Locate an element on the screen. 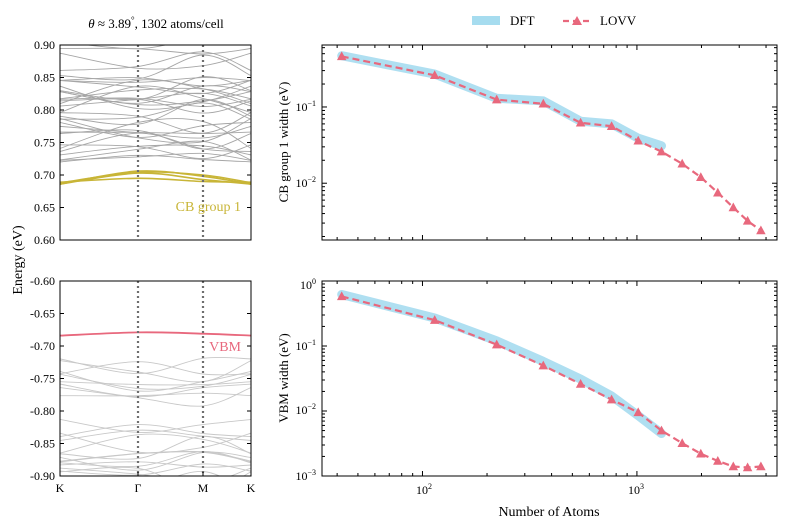 Image resolution: width=792 pixels, height=530 pixels. cb-ytick-1e-1-exp: −1 is located at coordinates (311, 103).